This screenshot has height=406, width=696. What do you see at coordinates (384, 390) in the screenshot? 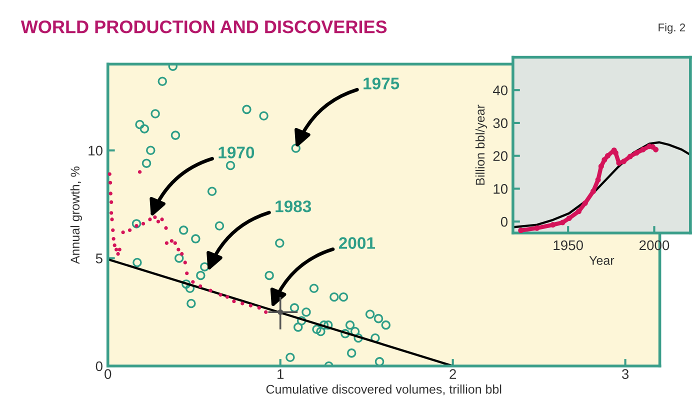
I see `x-axis-title: Cumulative discovered volumes, trillion bbl` at bounding box center [384, 390].